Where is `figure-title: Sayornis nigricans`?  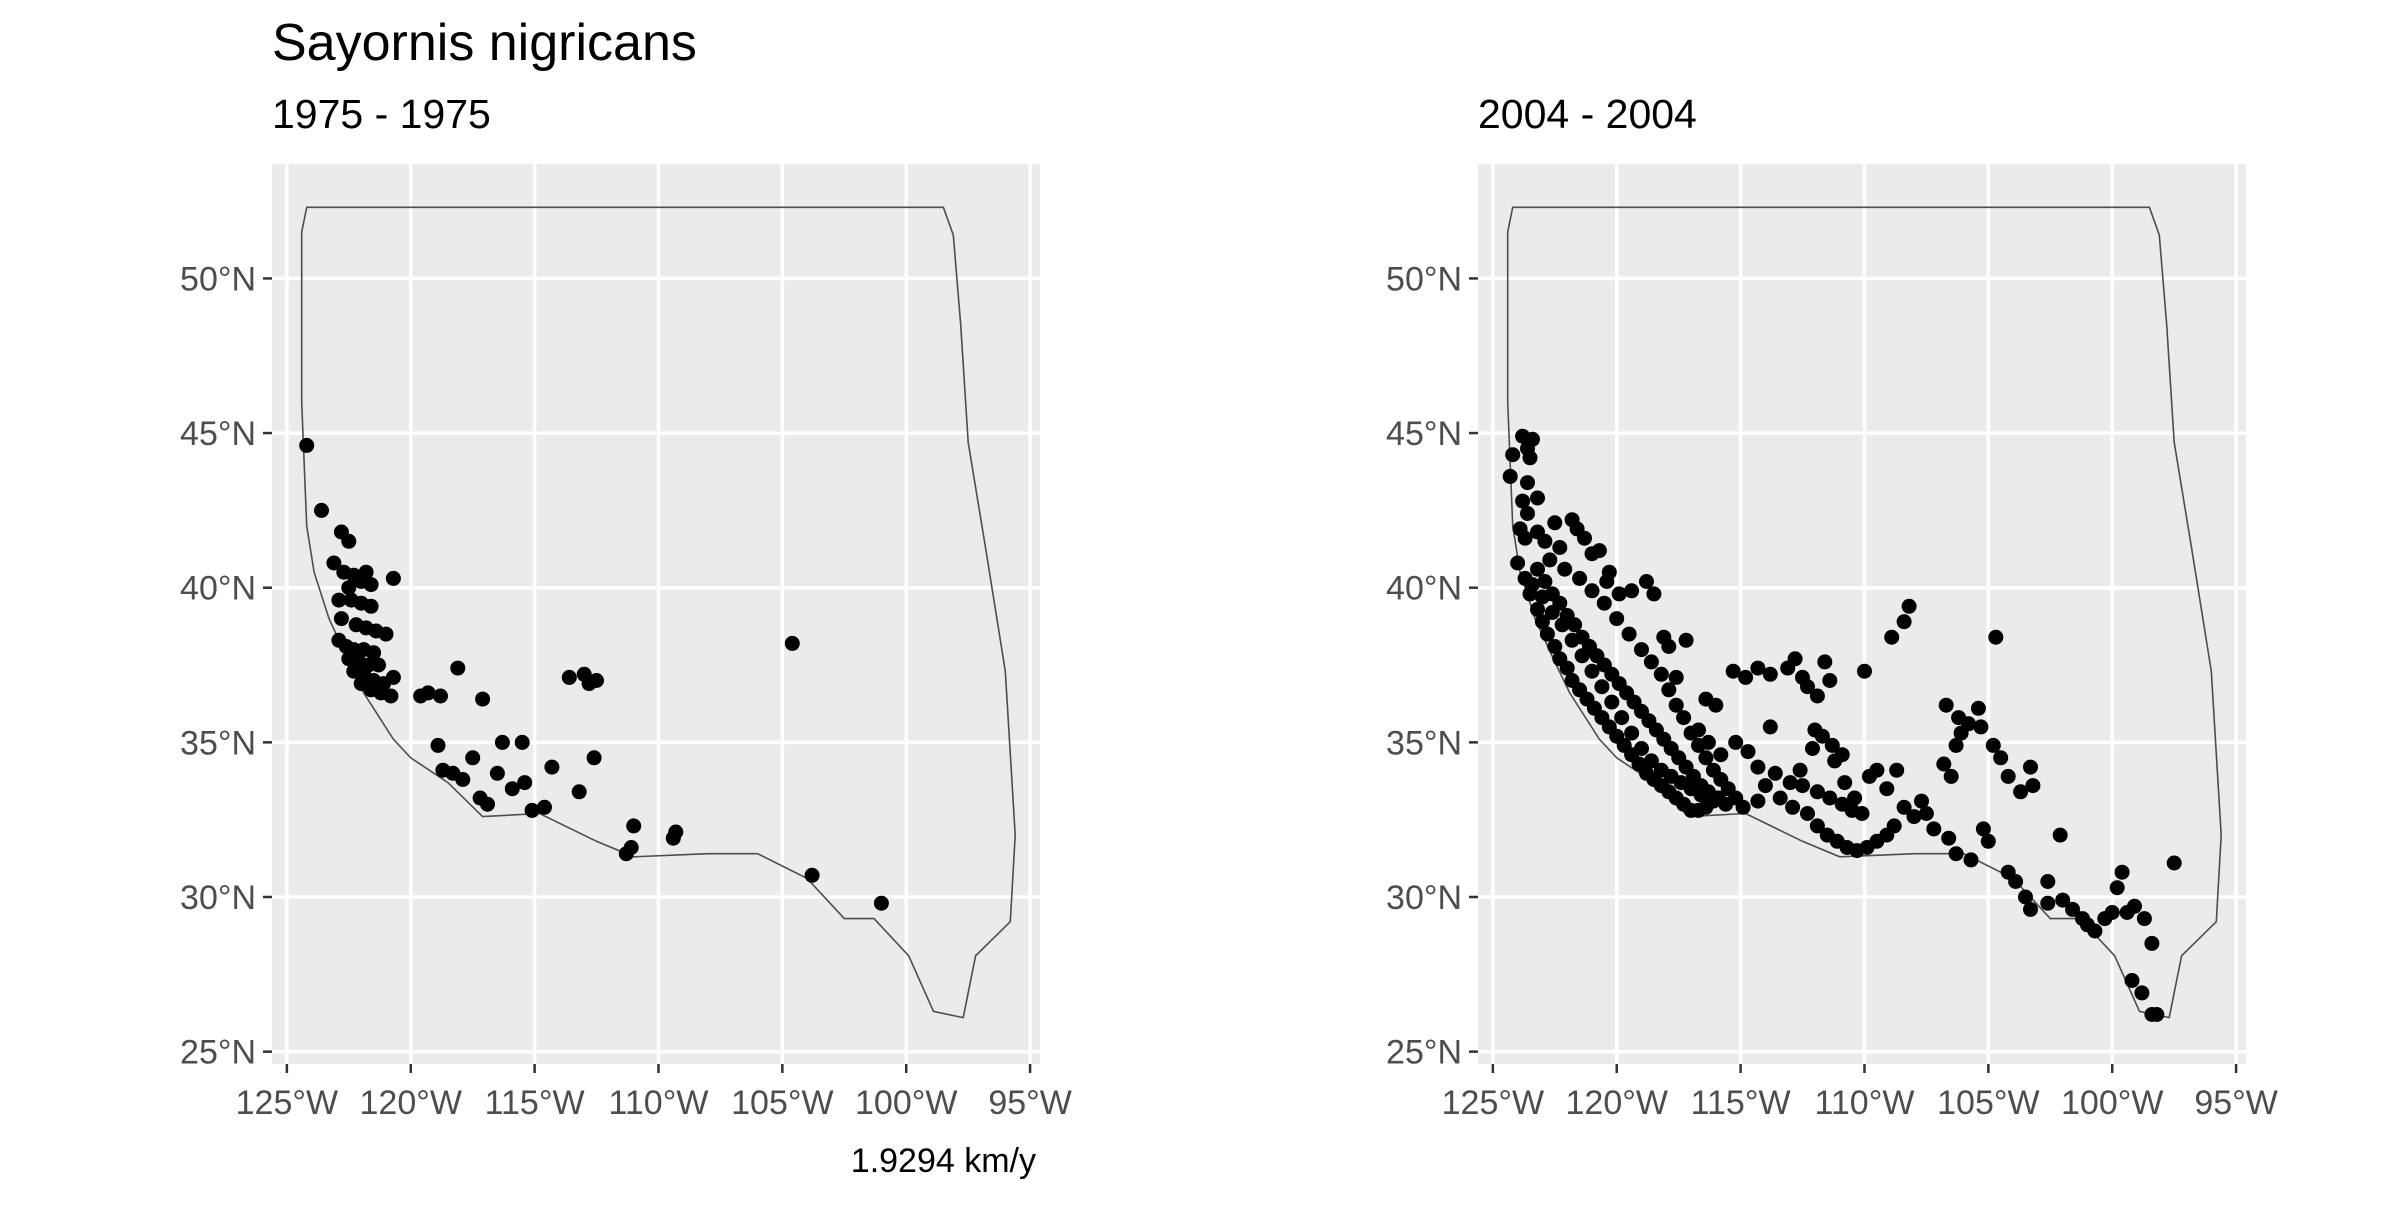
figure-title: Sayornis nigricans is located at coordinates (484, 43).